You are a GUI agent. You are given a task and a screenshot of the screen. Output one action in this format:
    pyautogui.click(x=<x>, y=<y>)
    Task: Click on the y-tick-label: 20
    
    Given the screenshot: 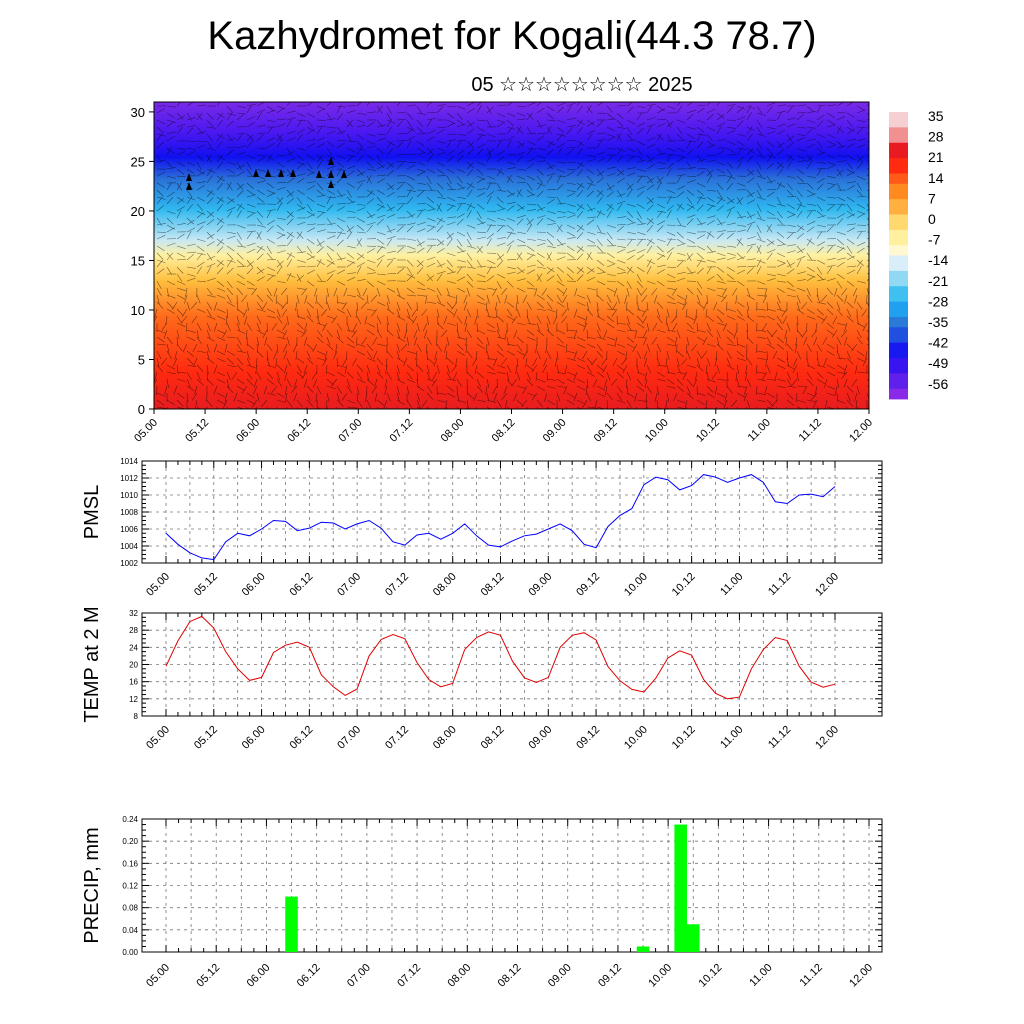 What is the action you would take?
    pyautogui.click(x=133, y=665)
    